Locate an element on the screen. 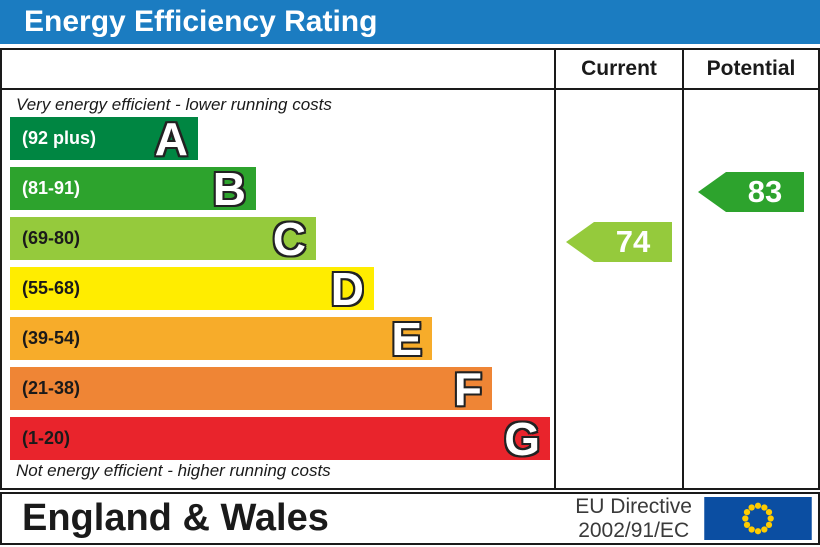 The width and height of the screenshot is (820, 547). band-range-label: (21-38) is located at coordinates (51, 388).